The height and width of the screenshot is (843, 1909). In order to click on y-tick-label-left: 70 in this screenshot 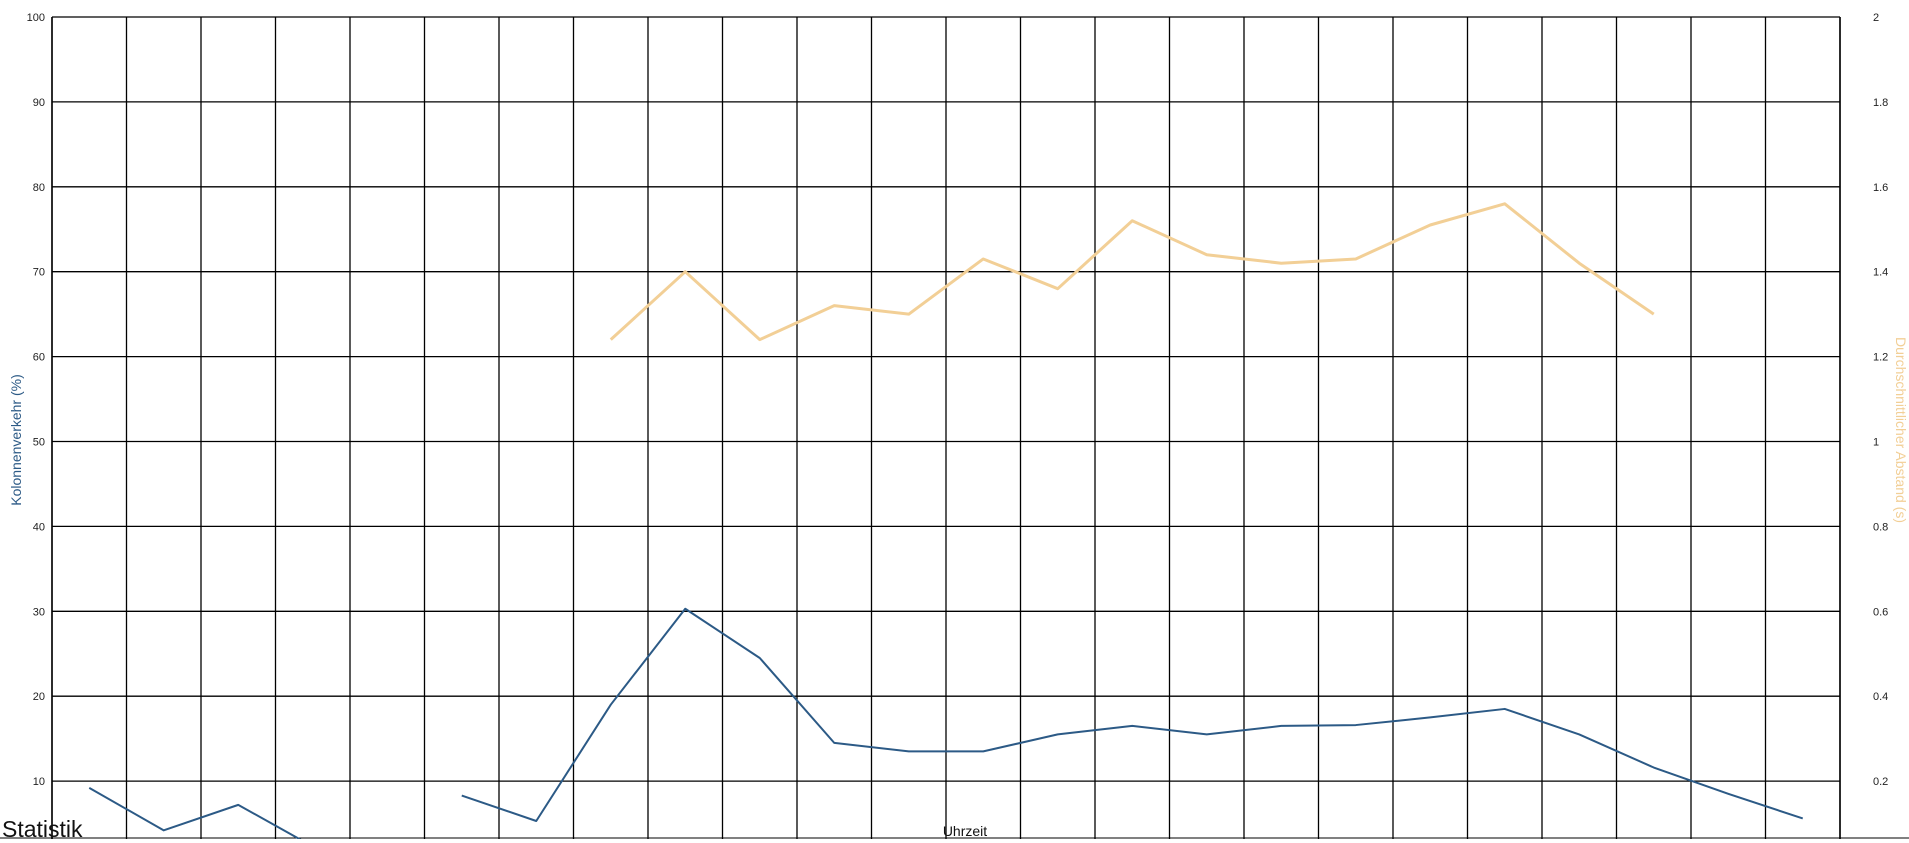, I will do `click(39, 273)`.